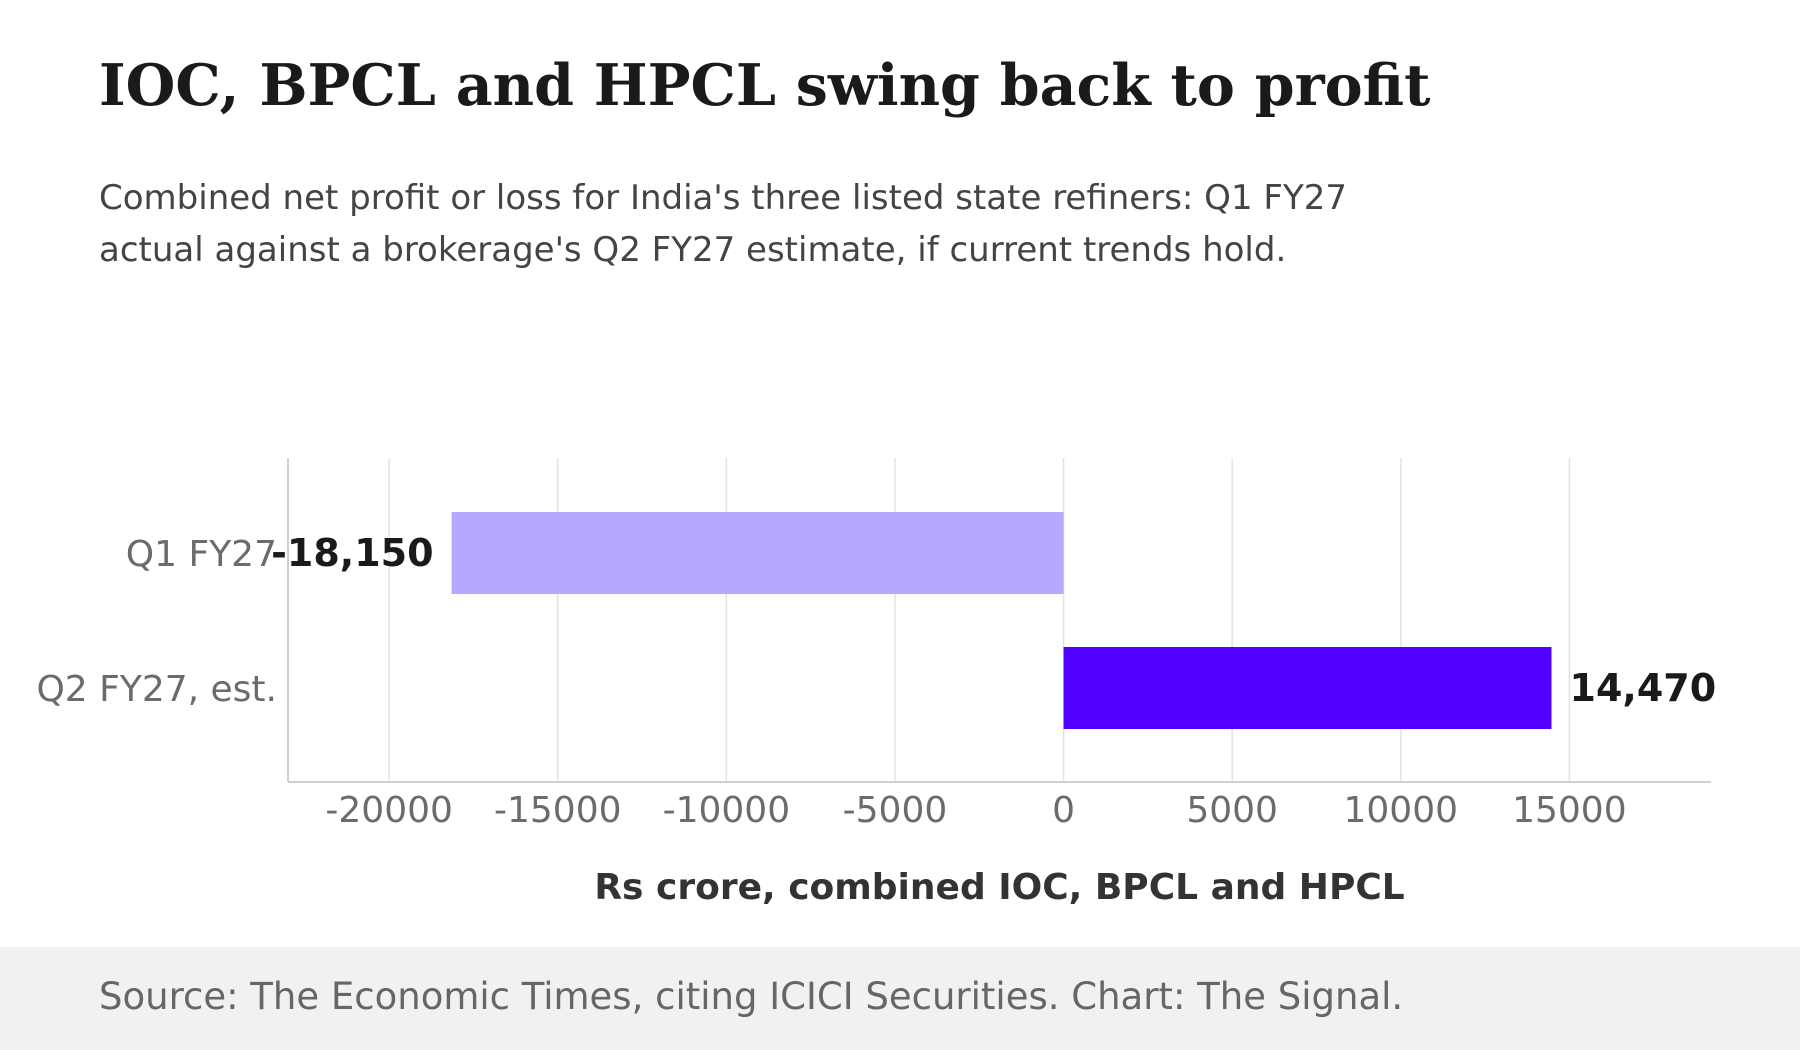  I want to click on bars, so click(1001, 620).